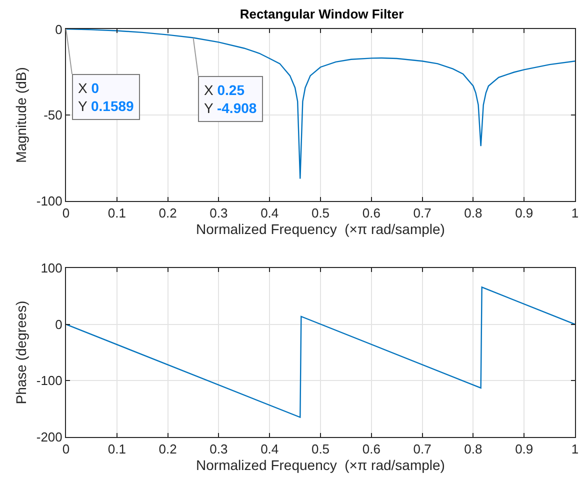  What do you see at coordinates (51, 268) in the screenshot?
I see `y-tick-label: 100` at bounding box center [51, 268].